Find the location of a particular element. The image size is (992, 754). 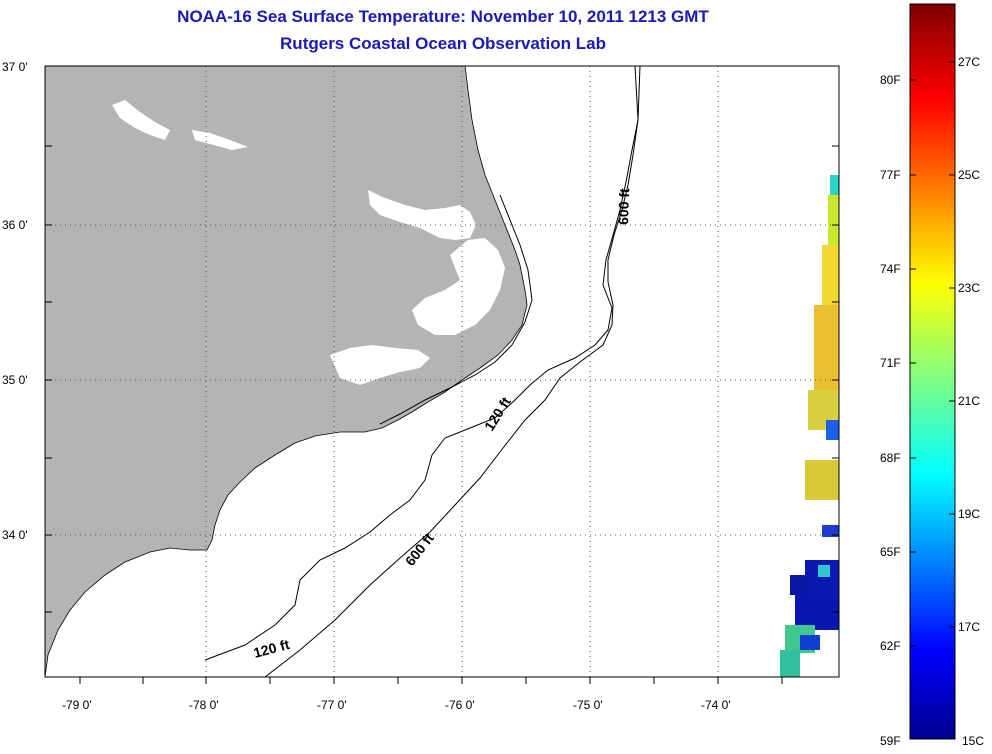

lon-label: -75 0' is located at coordinates (588, 705).